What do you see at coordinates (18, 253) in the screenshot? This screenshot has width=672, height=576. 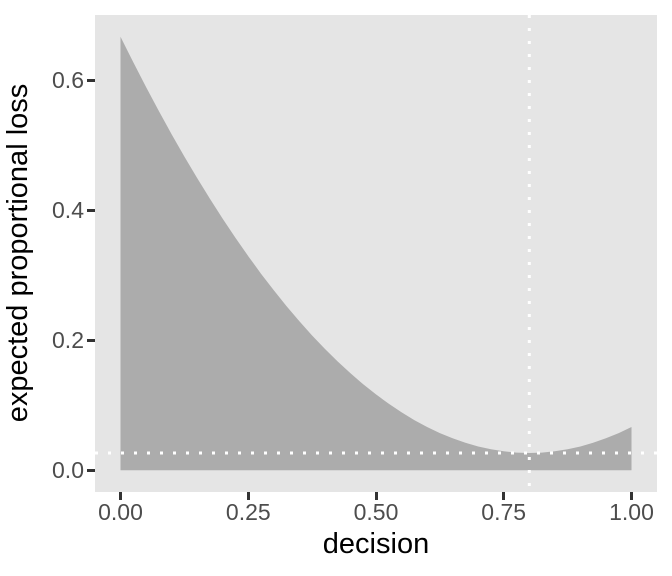 I see `y-axis-title: expected proportional loss` at bounding box center [18, 253].